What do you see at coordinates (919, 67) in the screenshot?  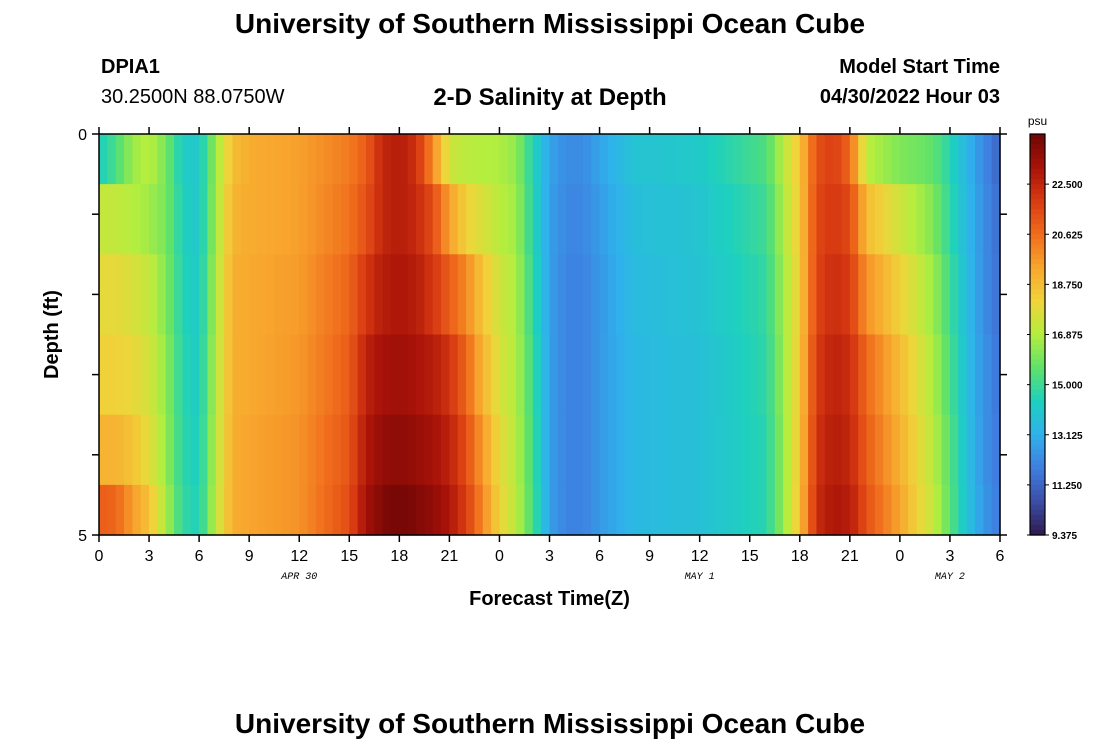 I see `model-start-label: Model Start Time` at bounding box center [919, 67].